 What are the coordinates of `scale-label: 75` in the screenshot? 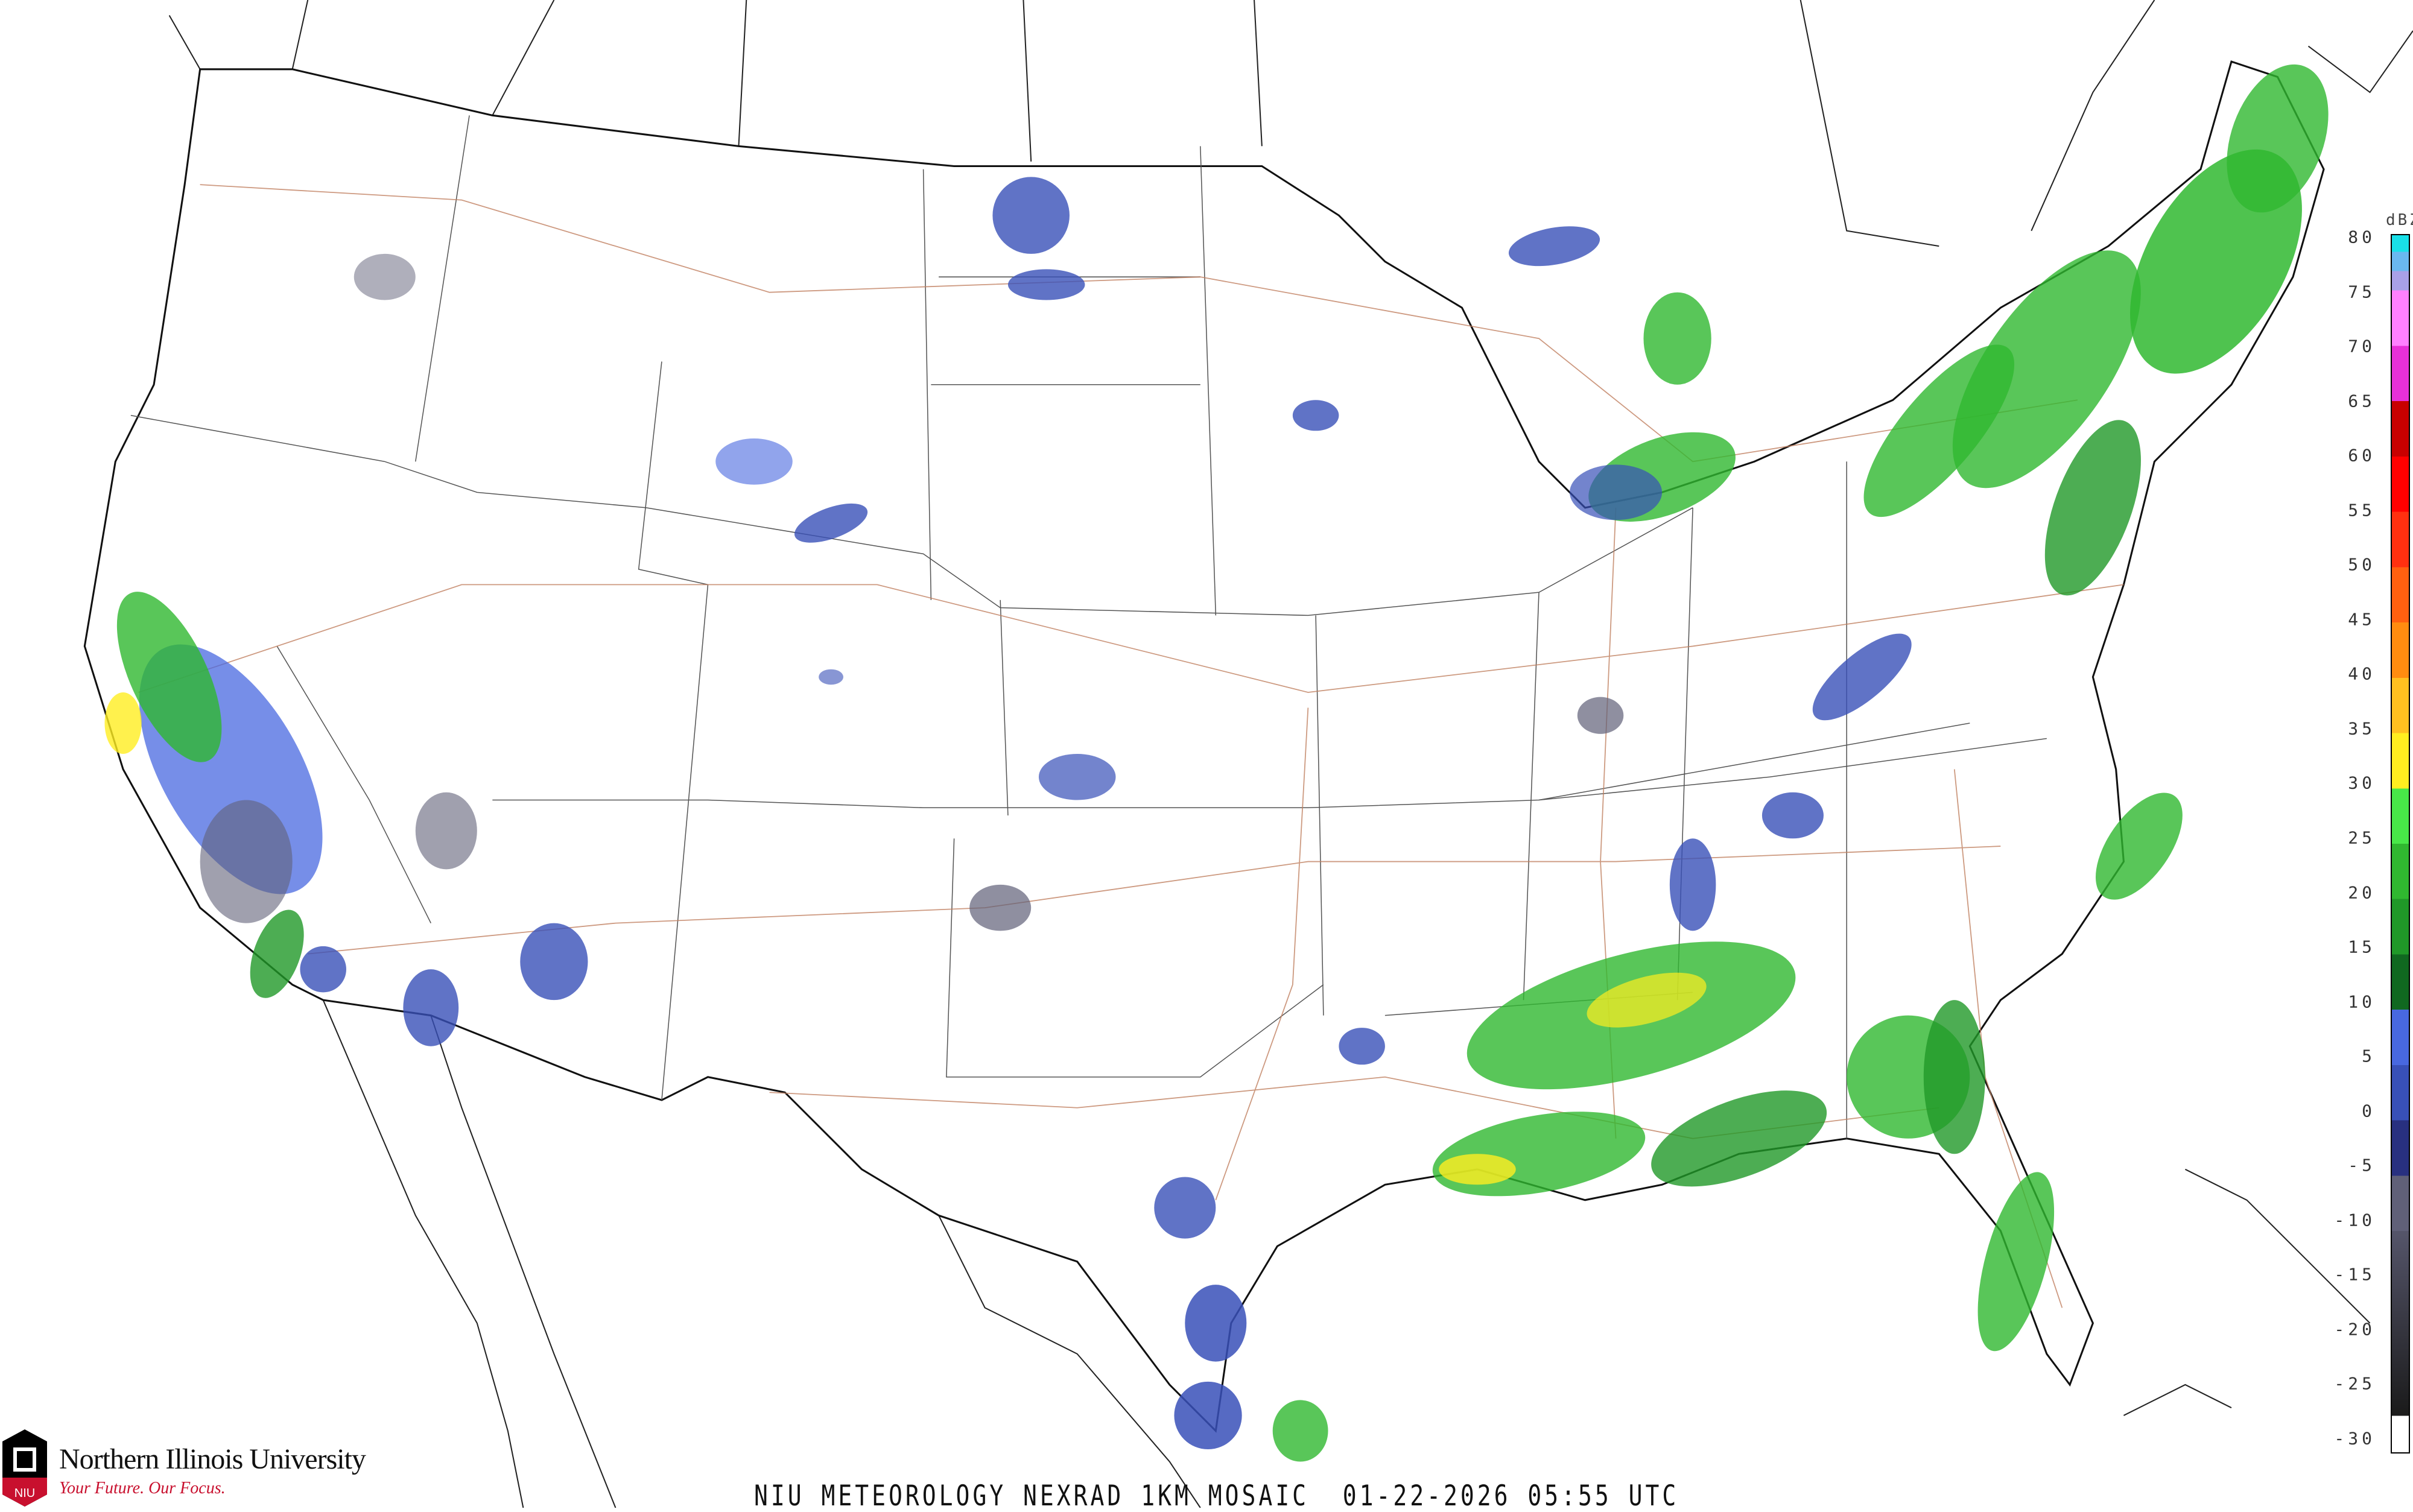 It's located at (2362, 292).